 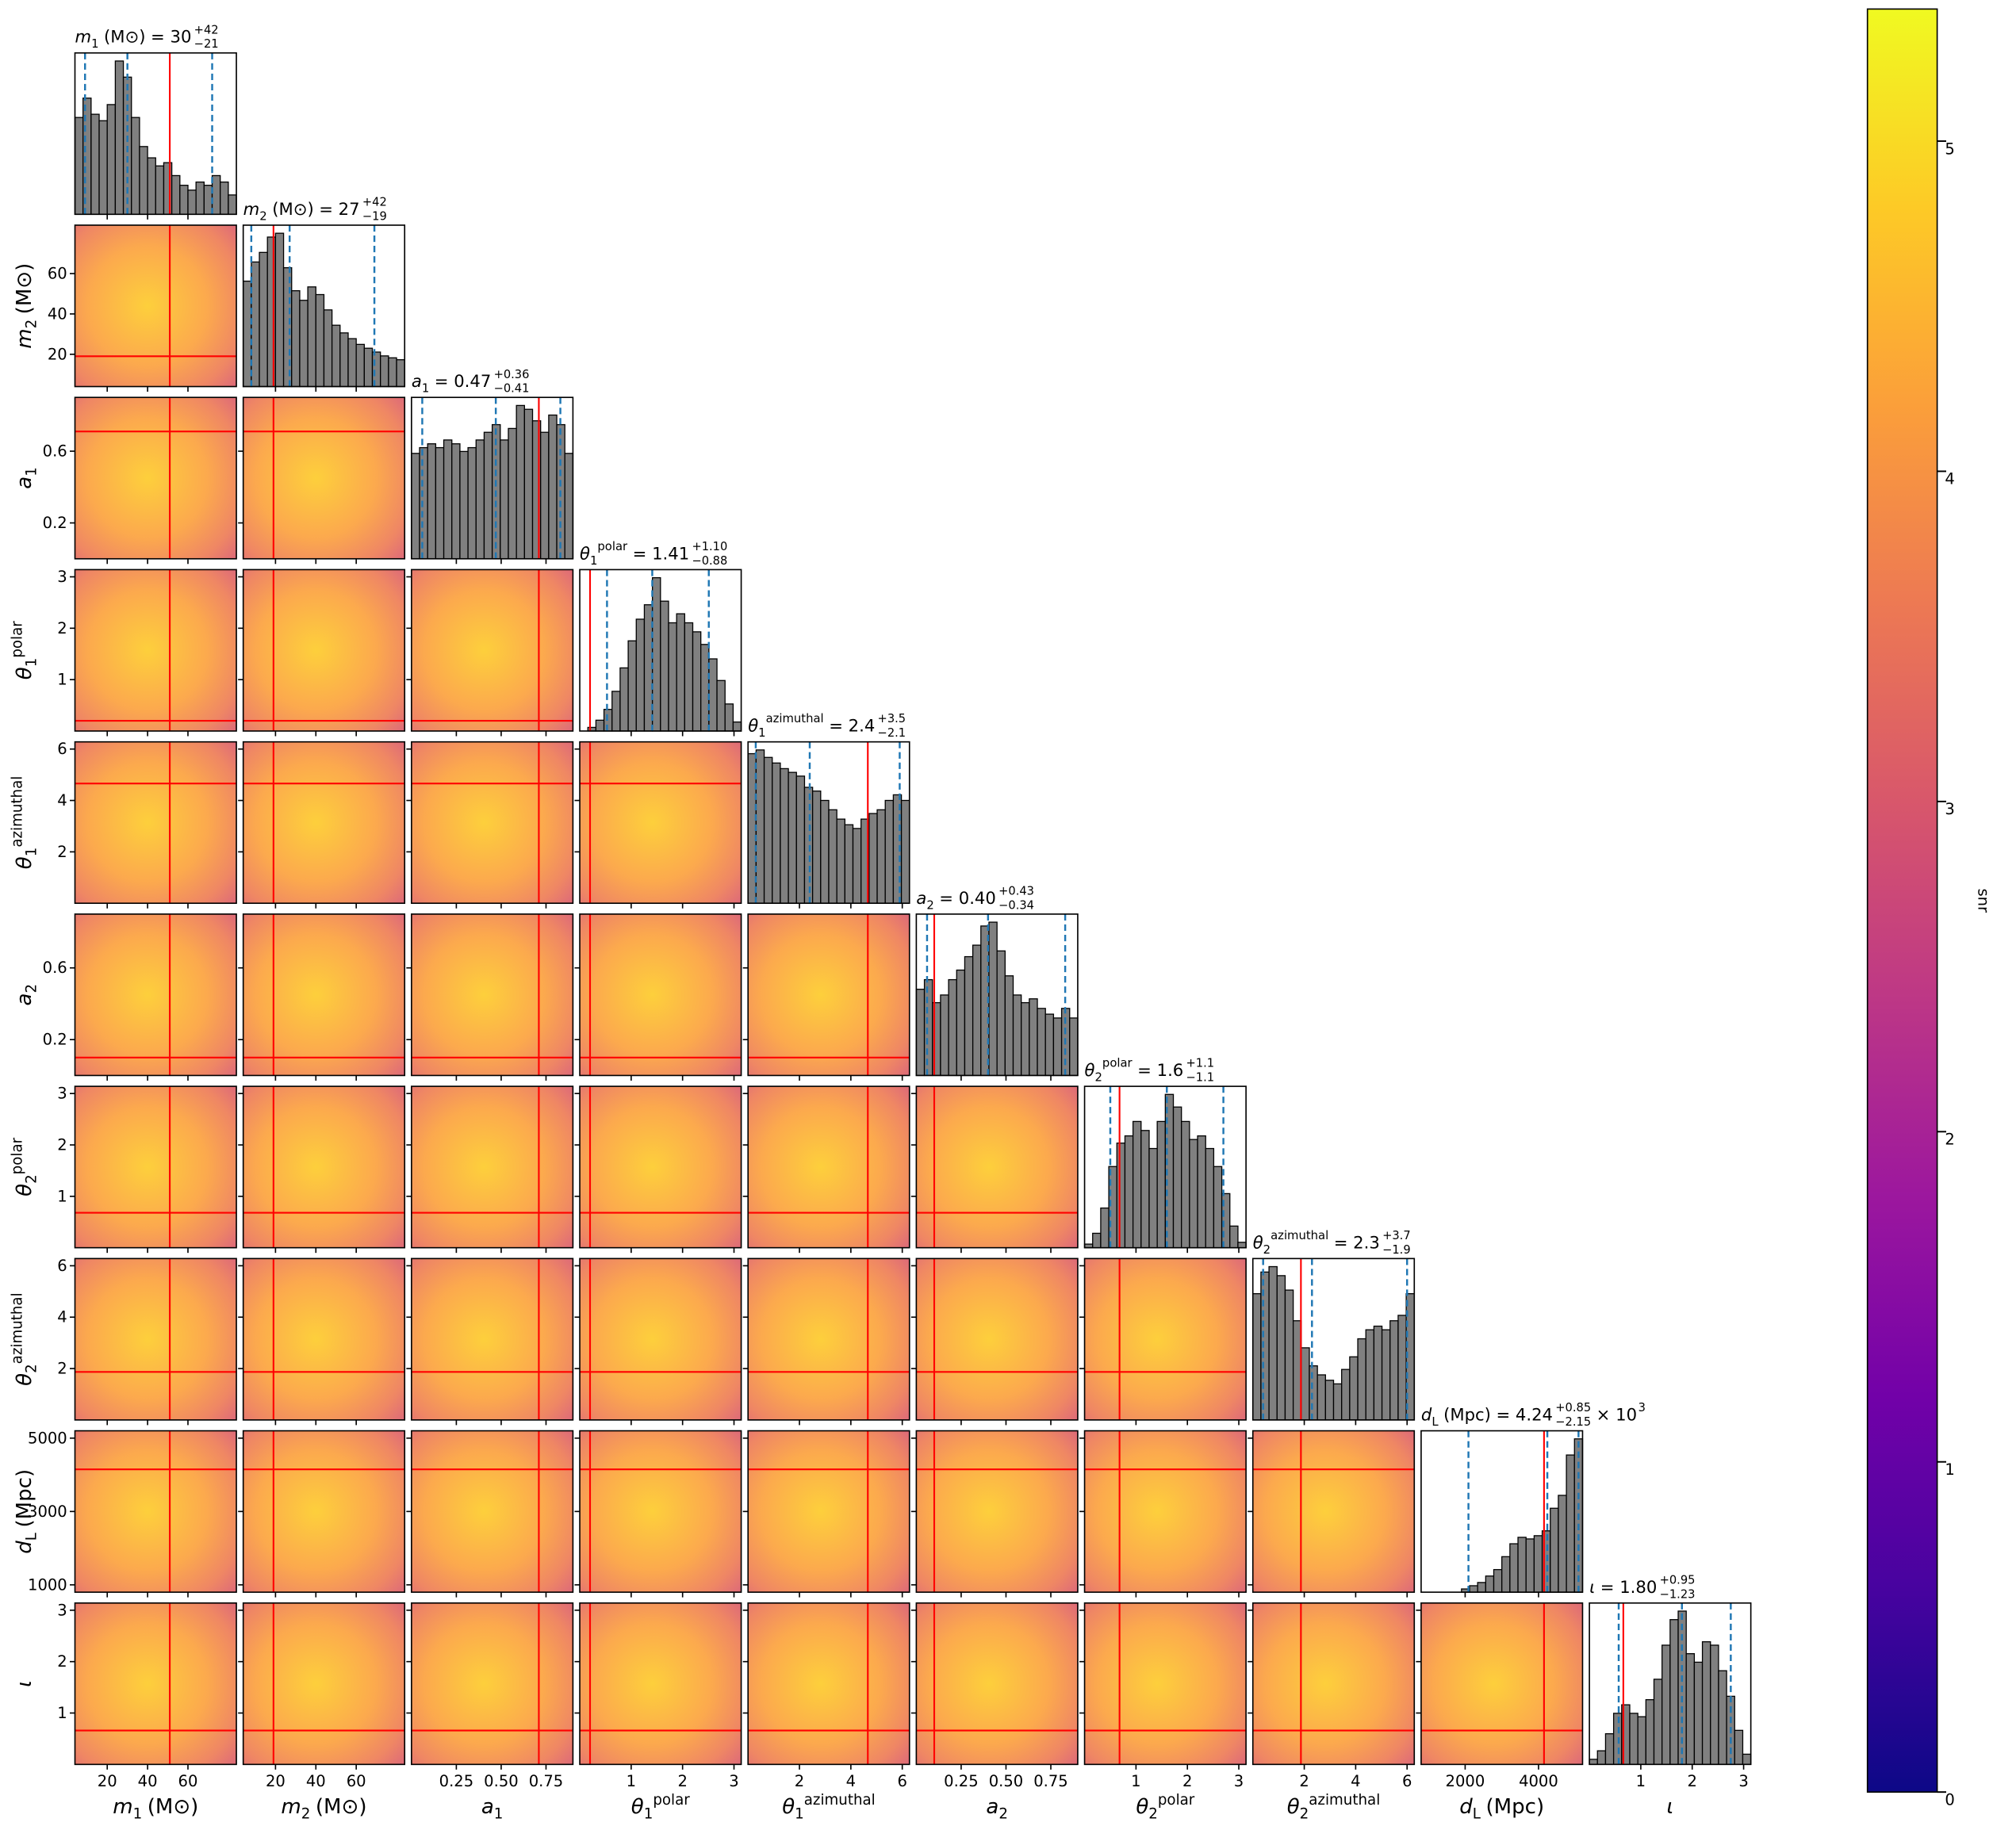 I want to click on colorbar-tick-label: 2, so click(x=1949, y=1140).